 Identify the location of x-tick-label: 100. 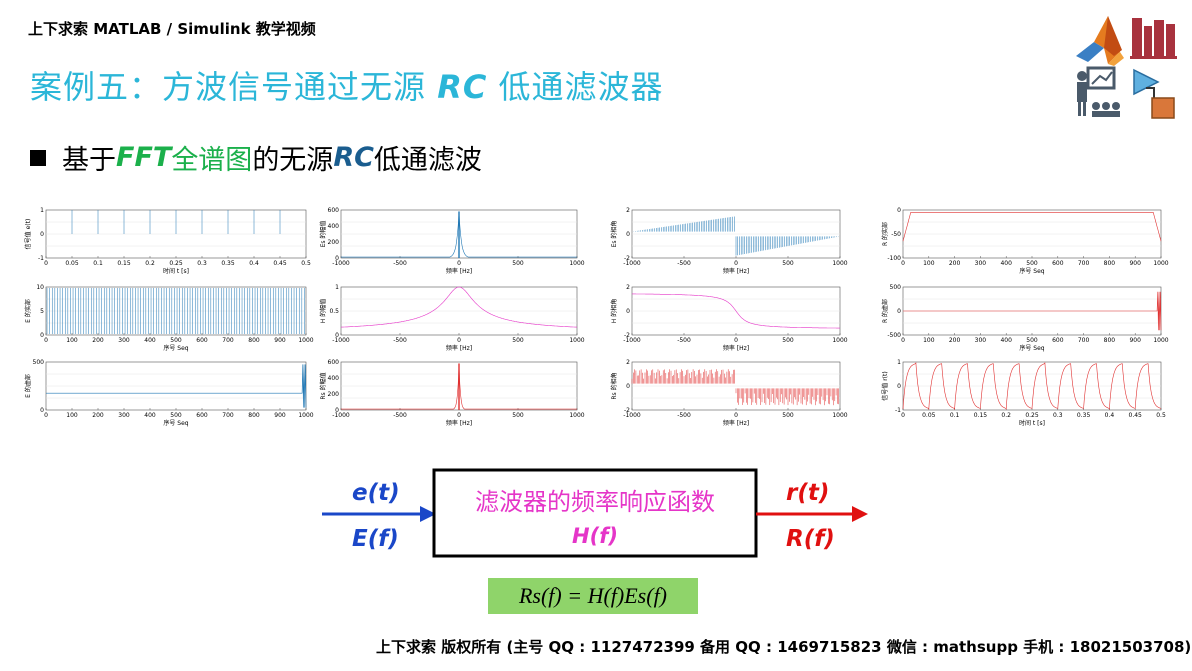
(929, 340).